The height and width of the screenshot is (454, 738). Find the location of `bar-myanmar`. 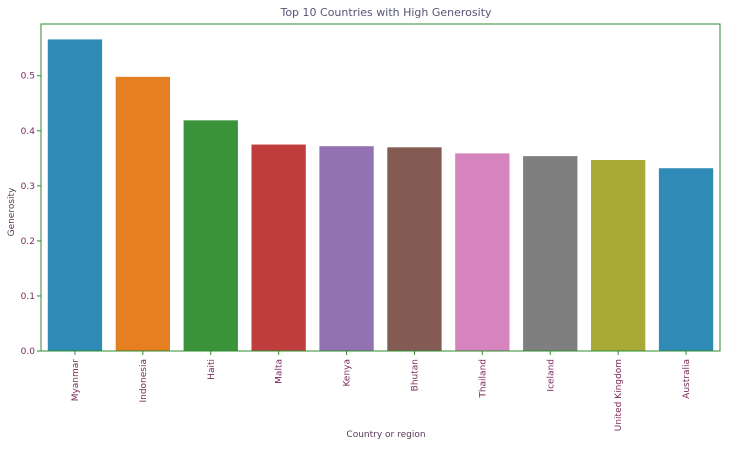

bar-myanmar is located at coordinates (75, 195).